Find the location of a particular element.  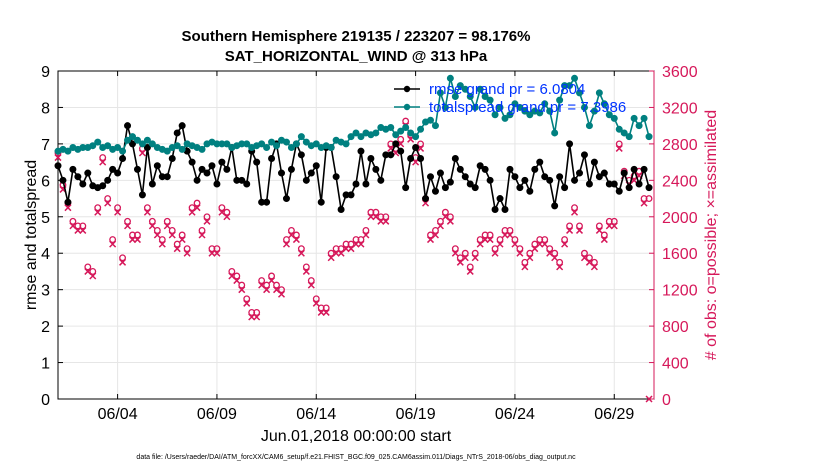

y-right-tick-label: 800 is located at coordinates (675, 327).